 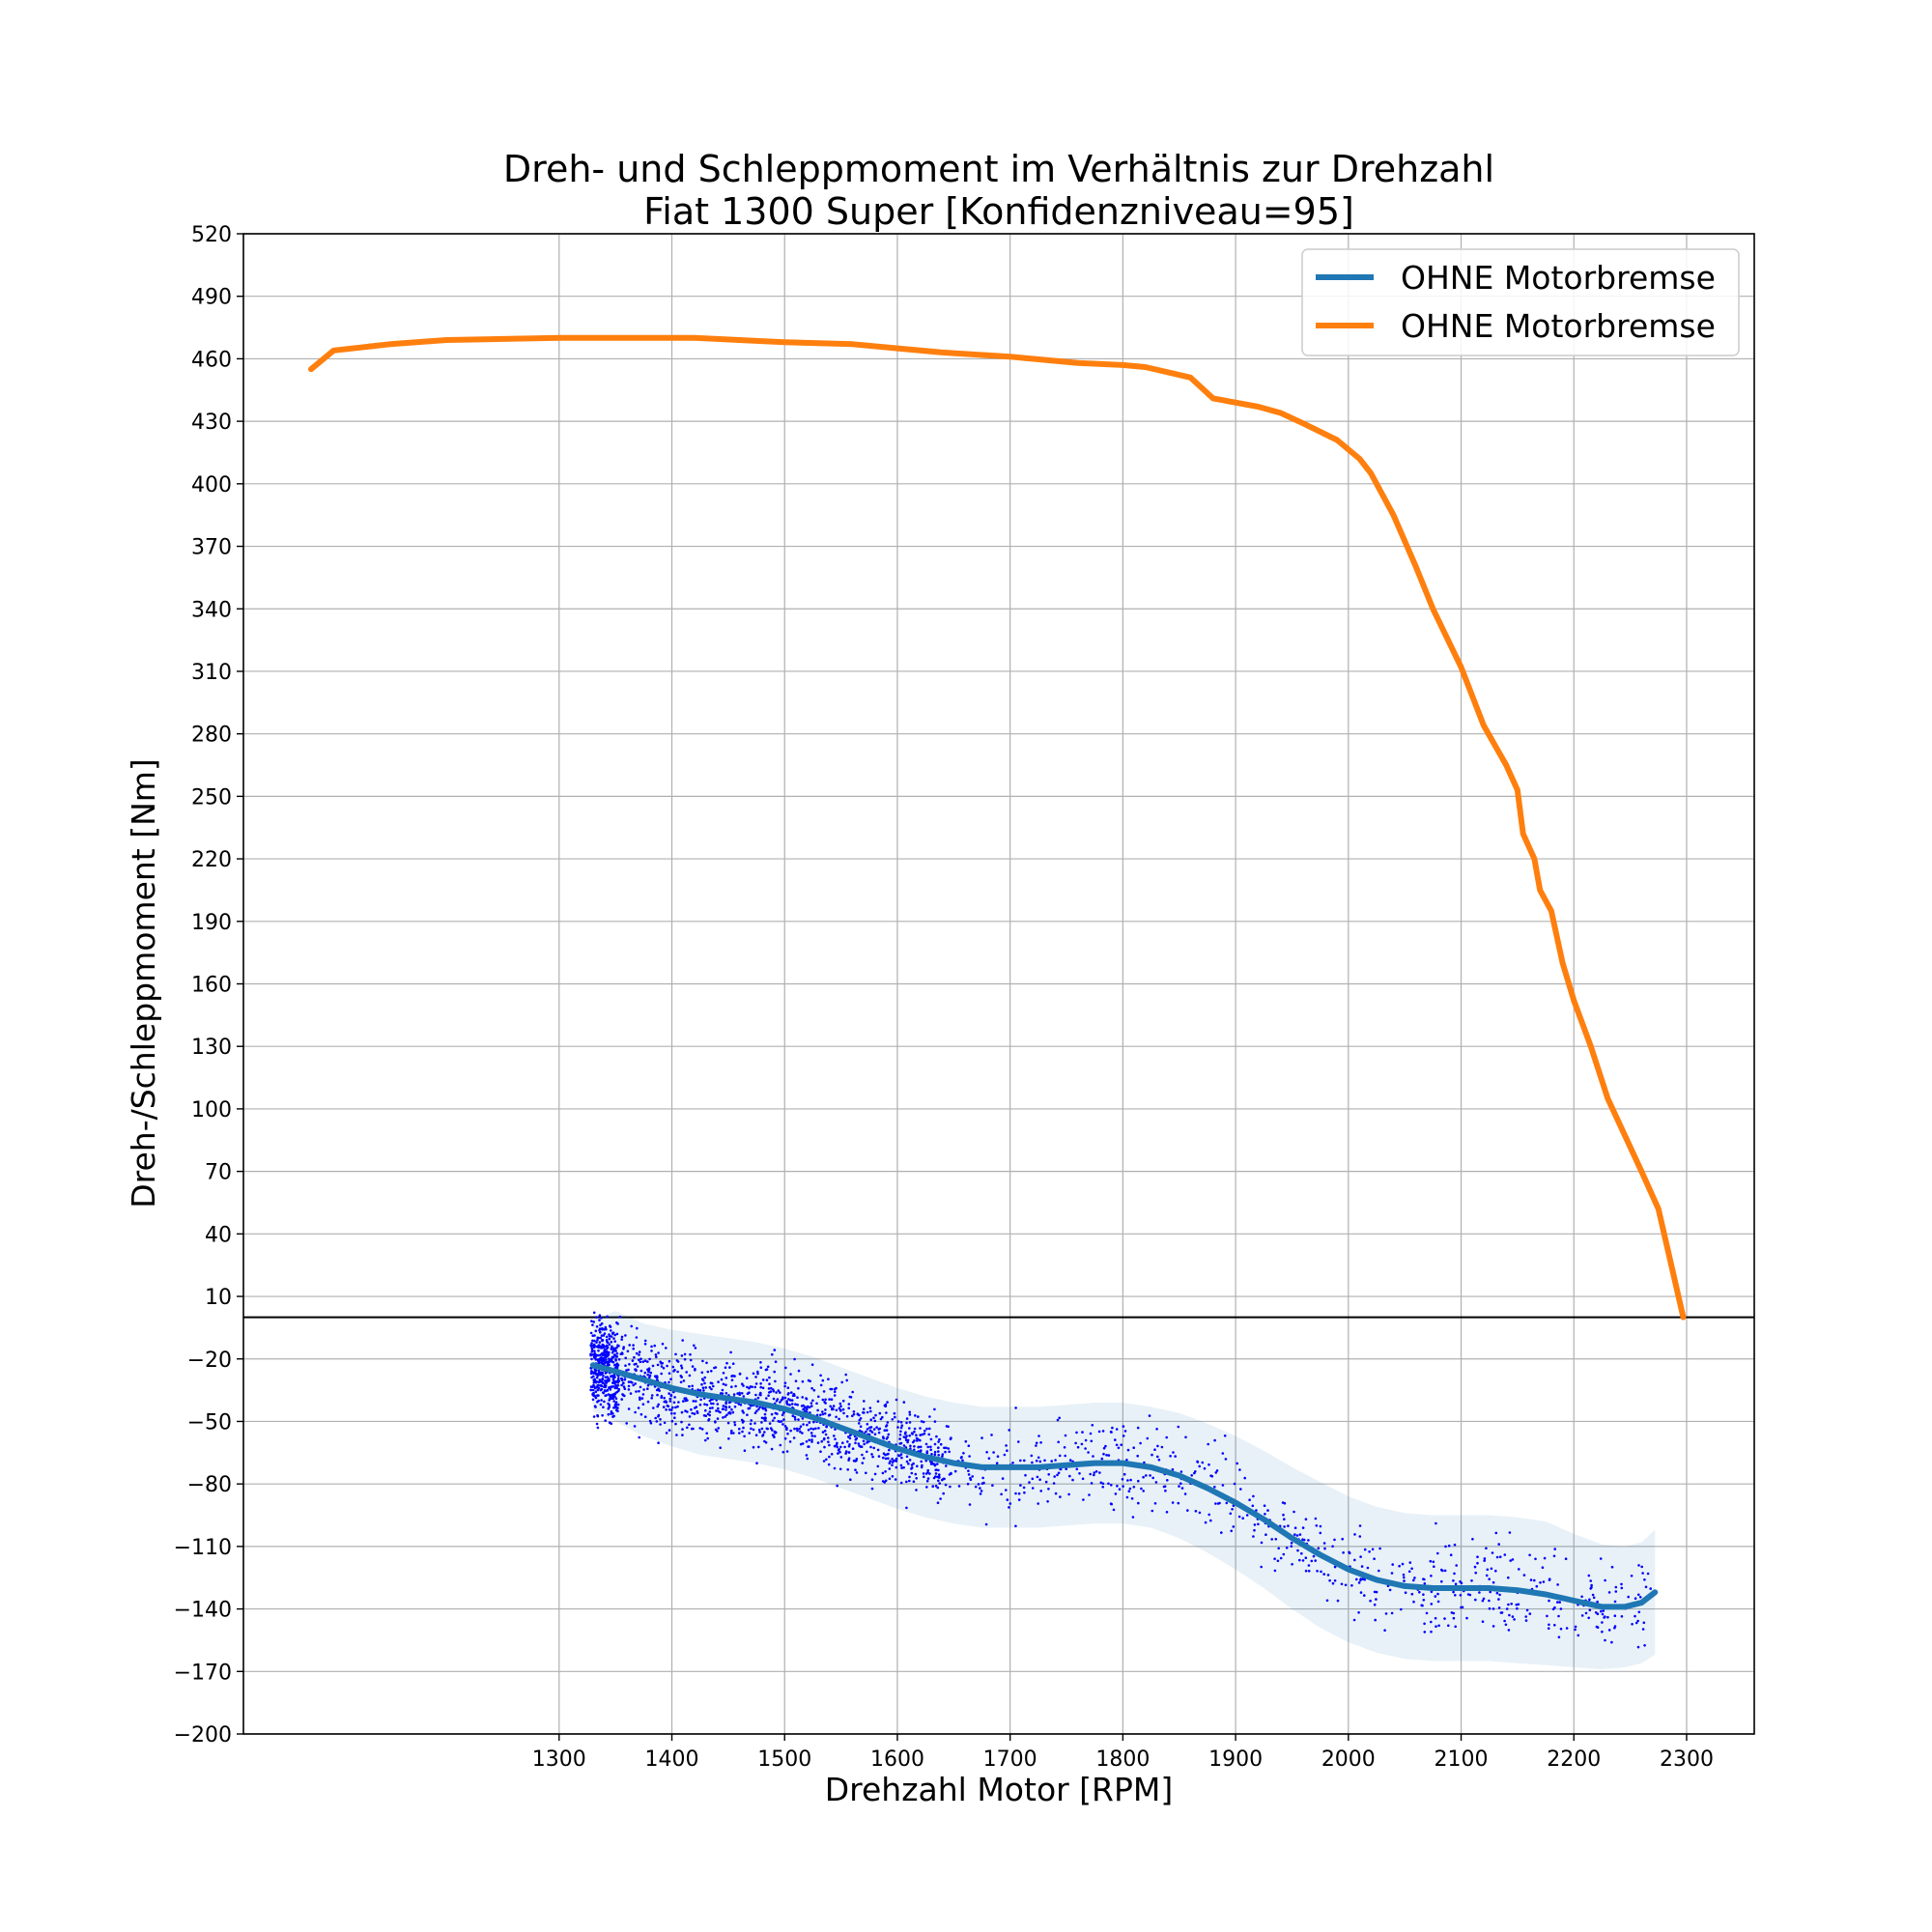 What do you see at coordinates (1348, 1759) in the screenshot?
I see `x-tick-label: 2000` at bounding box center [1348, 1759].